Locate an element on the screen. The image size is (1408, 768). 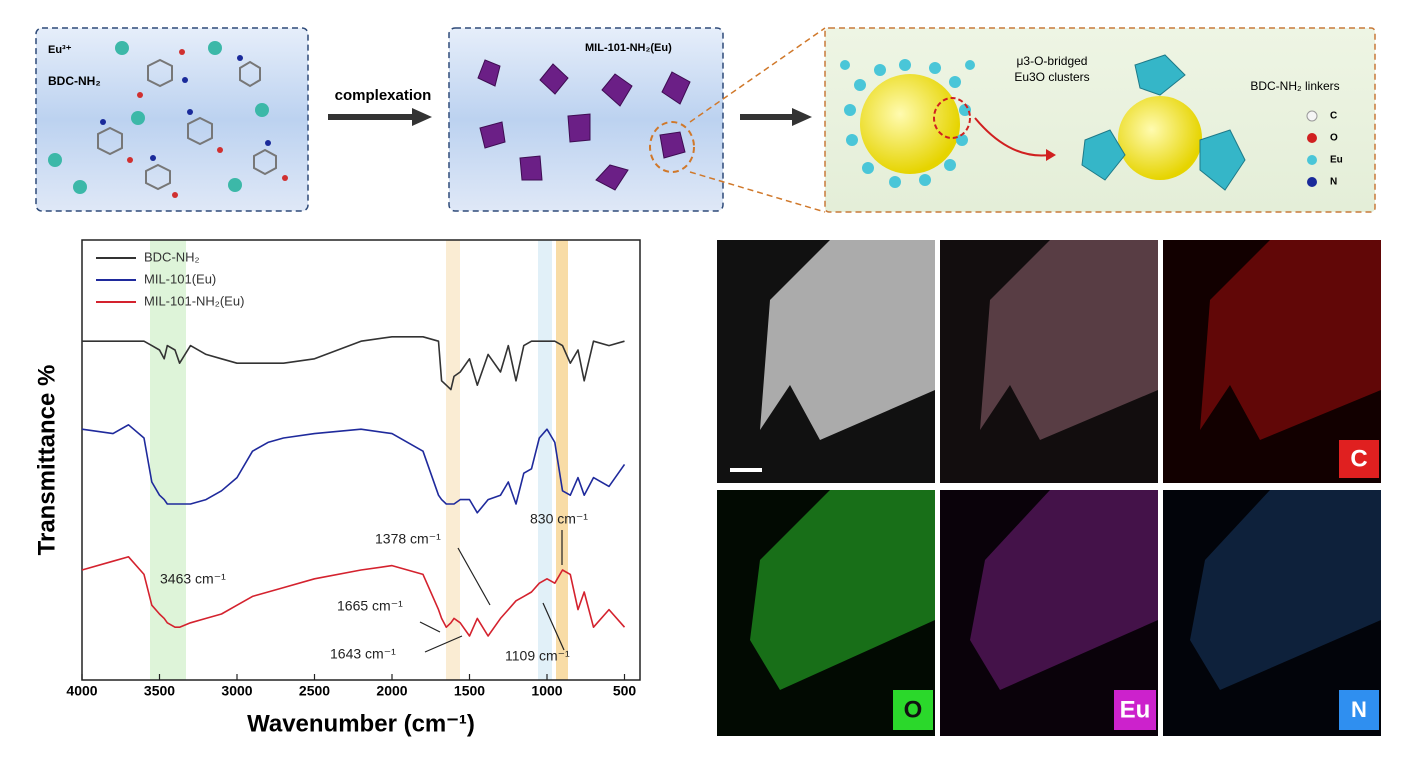
arrow-label: complexation is located at coordinates (383, 95).